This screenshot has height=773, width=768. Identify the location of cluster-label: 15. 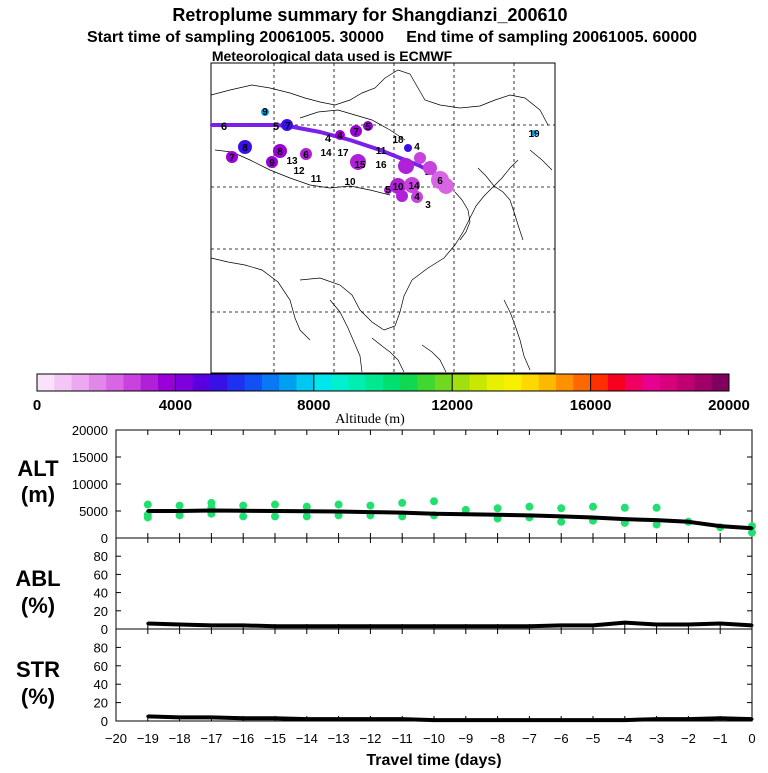
(360, 165).